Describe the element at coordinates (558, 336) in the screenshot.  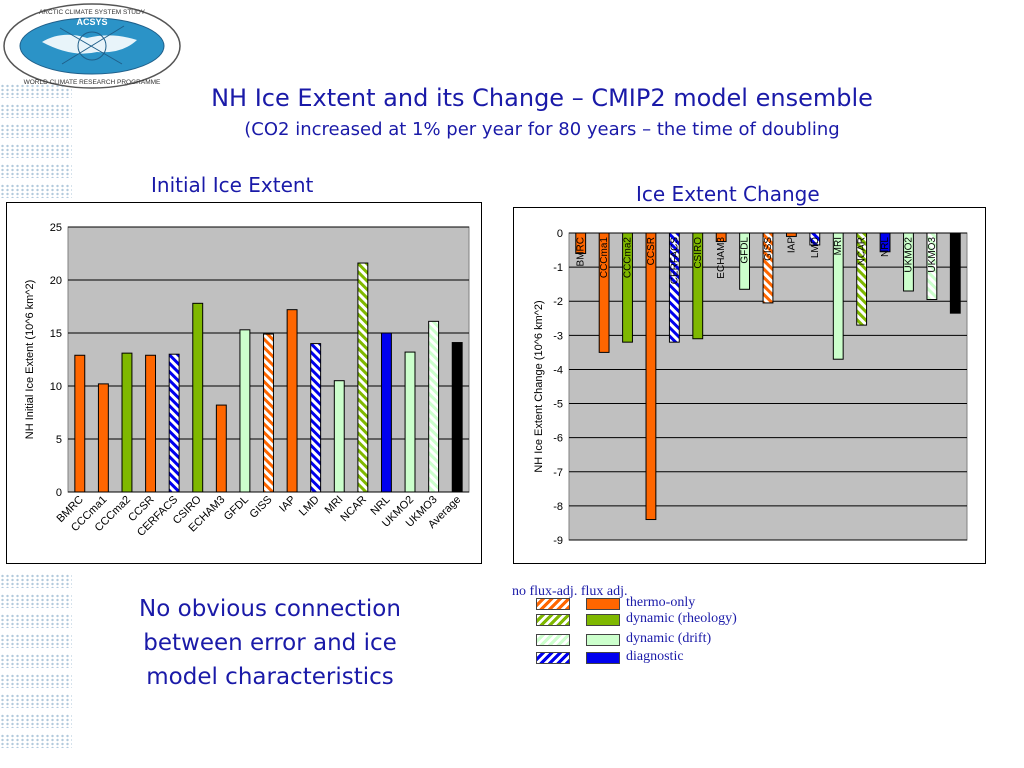
I see `y-tick-label: -3` at that location.